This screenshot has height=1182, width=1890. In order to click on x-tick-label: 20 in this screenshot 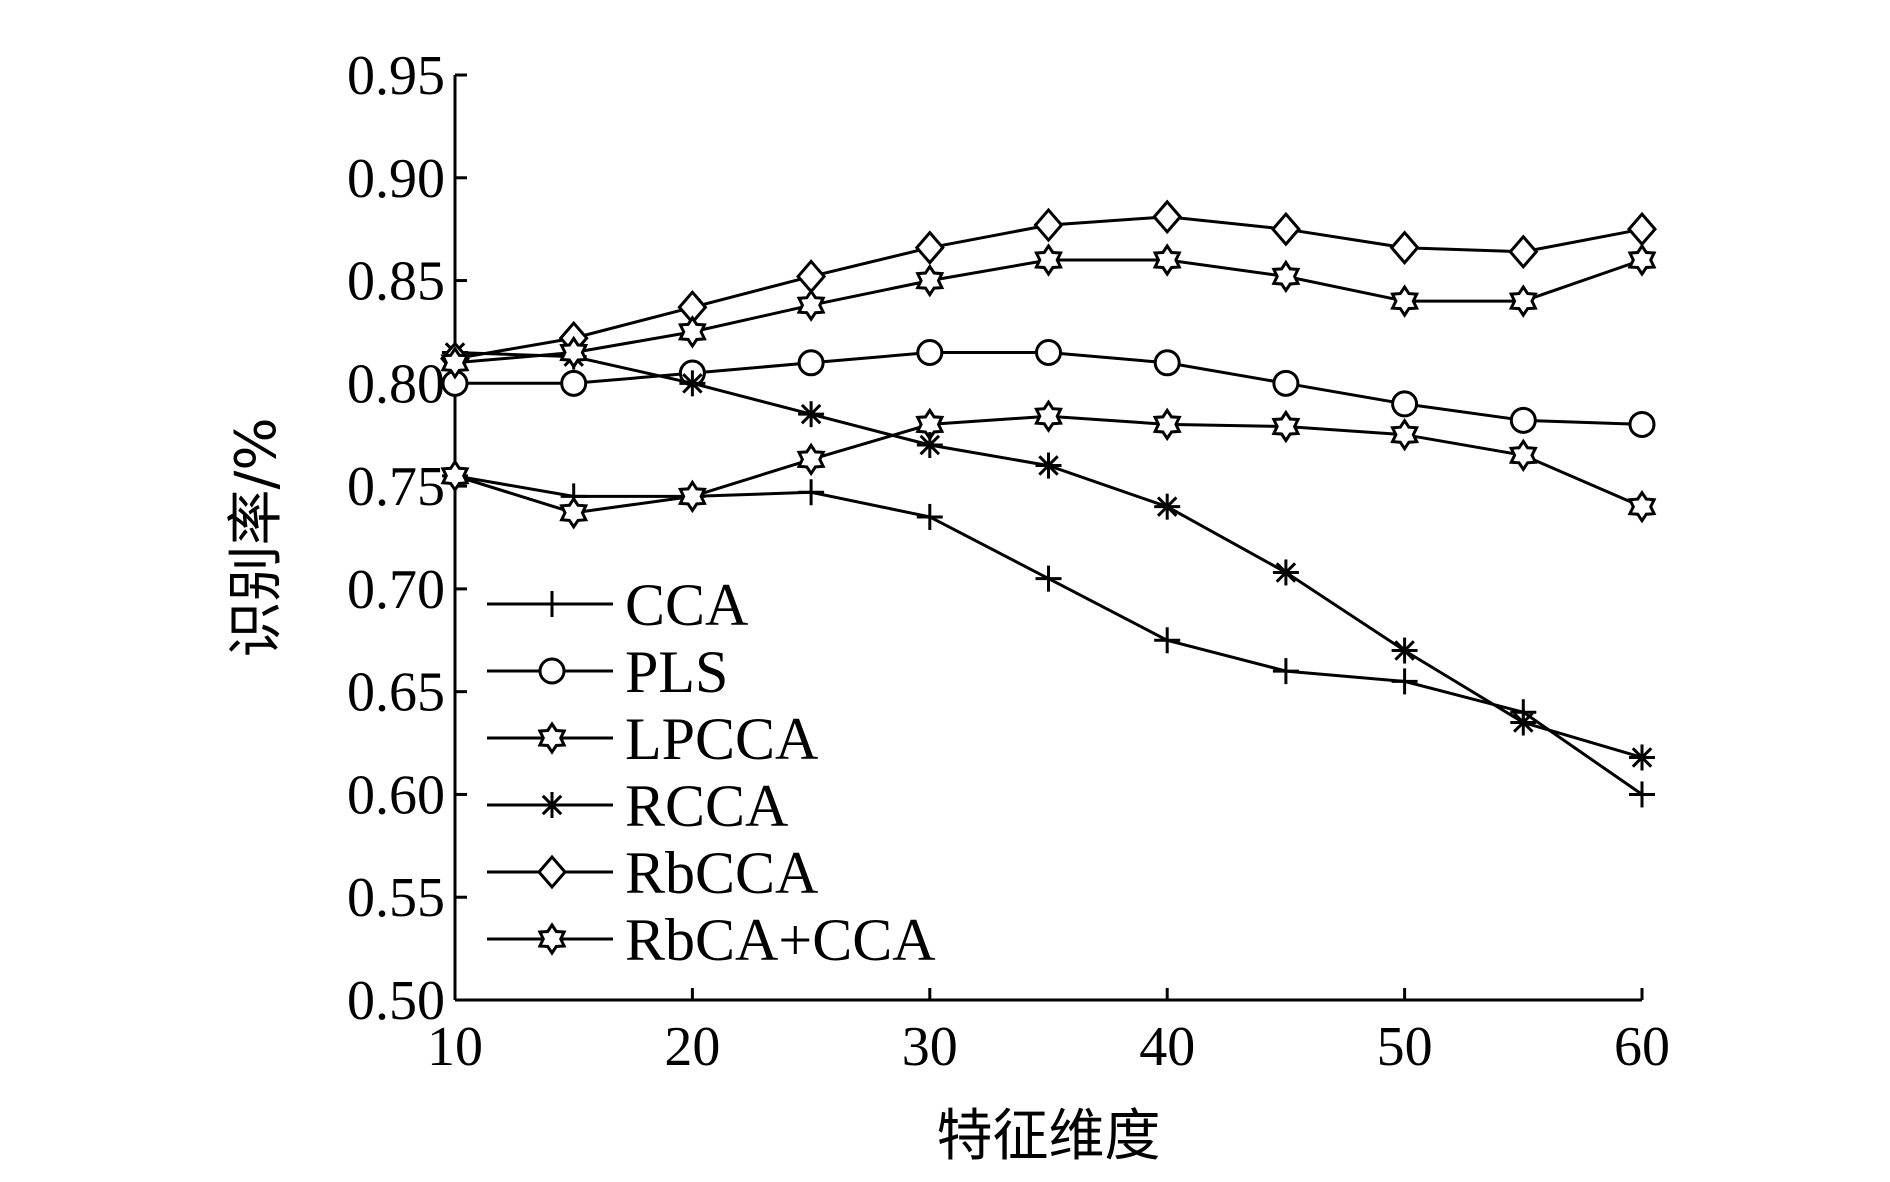, I will do `click(692, 1047)`.